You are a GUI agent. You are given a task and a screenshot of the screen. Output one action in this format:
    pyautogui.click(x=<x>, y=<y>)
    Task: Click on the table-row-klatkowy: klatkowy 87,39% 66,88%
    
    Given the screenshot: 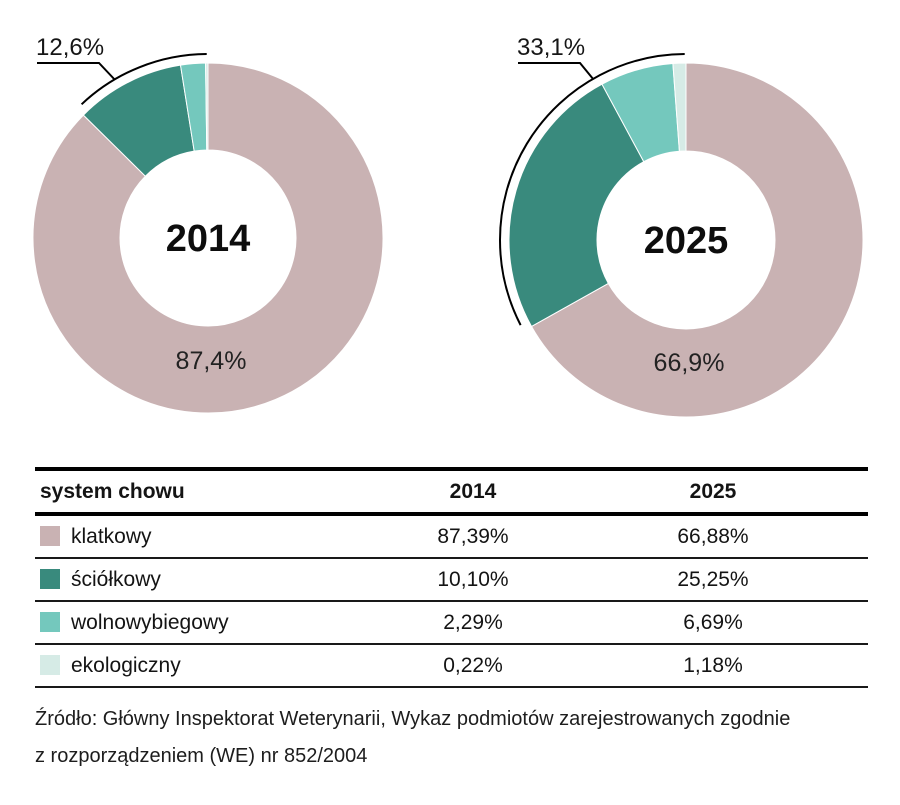 What is the action you would take?
    pyautogui.click(x=451, y=536)
    